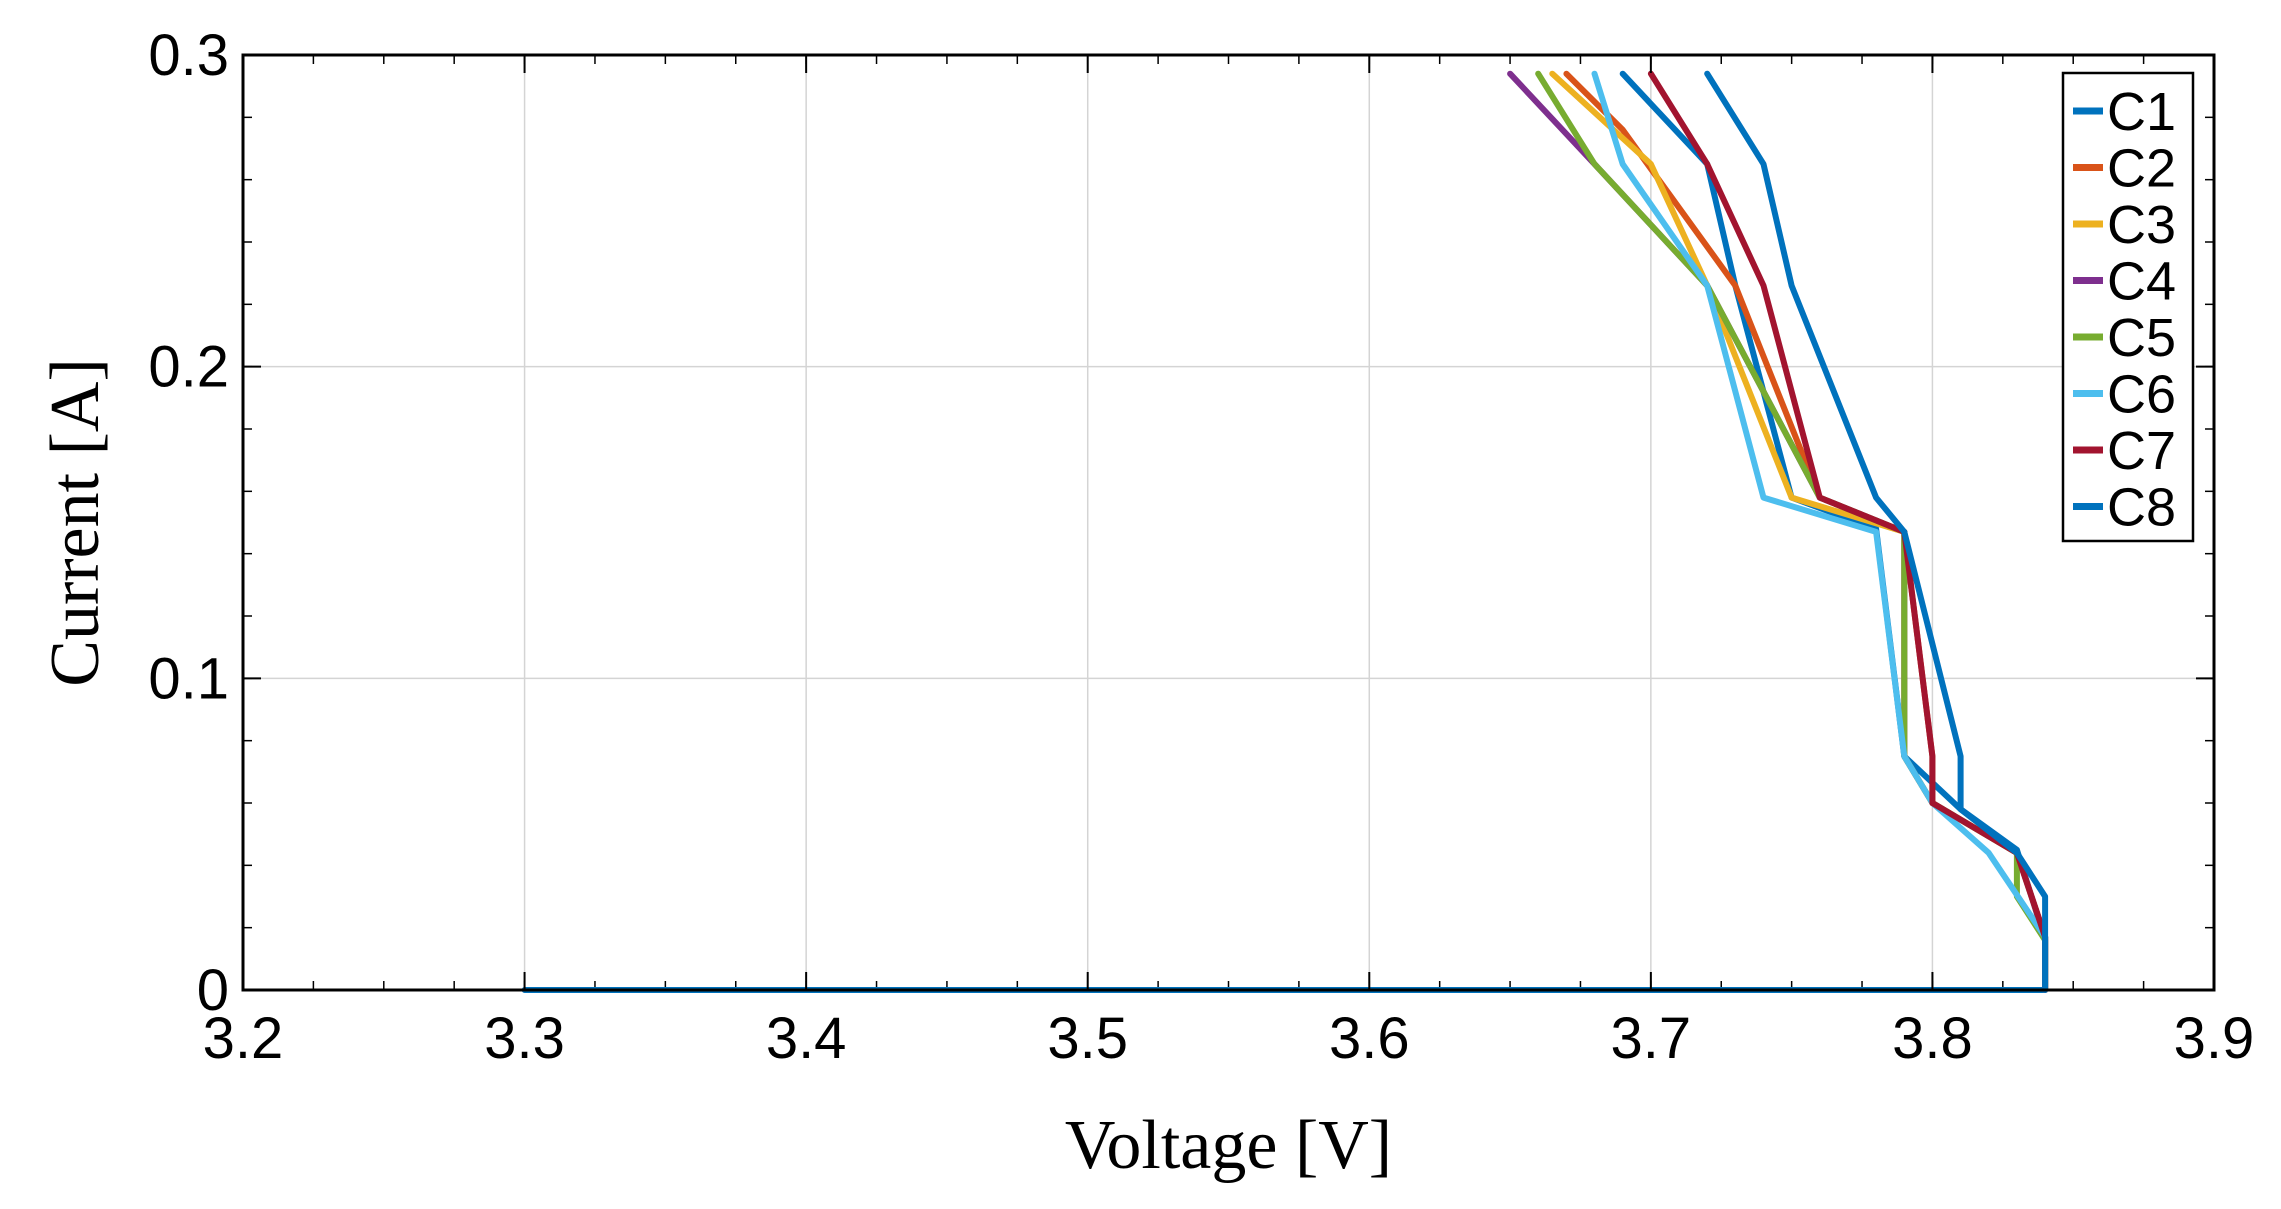 This screenshot has height=1209, width=2281. I want to click on x-tick-labels: 3.2 3.3 3.4 3.5 3.6 3.7 3.8 3.9, so click(1229, 1038).